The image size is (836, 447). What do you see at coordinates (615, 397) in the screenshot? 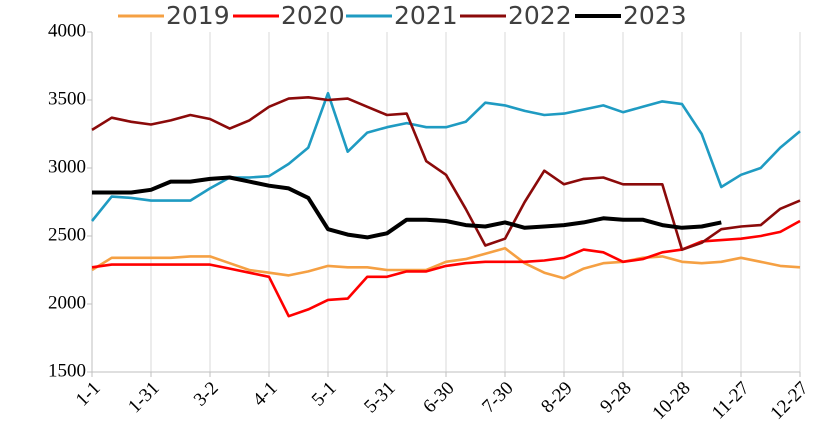
I see `x-tick-label: 9-28` at bounding box center [615, 397].